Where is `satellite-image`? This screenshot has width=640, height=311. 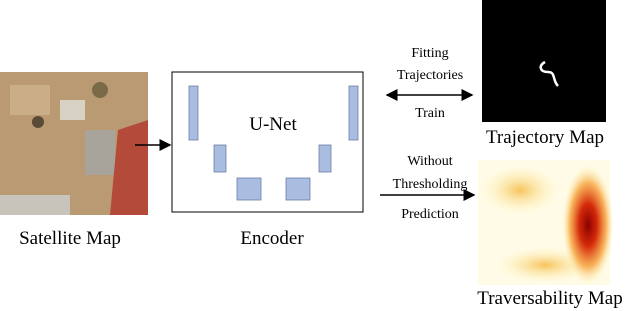 satellite-image is located at coordinates (74, 143).